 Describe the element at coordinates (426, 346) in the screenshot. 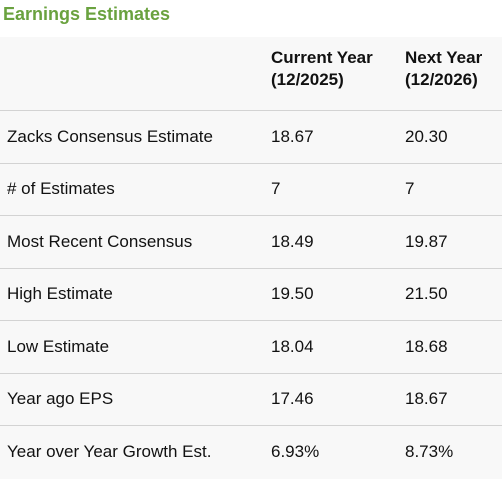

I see `next-year-value: 18.68` at that location.